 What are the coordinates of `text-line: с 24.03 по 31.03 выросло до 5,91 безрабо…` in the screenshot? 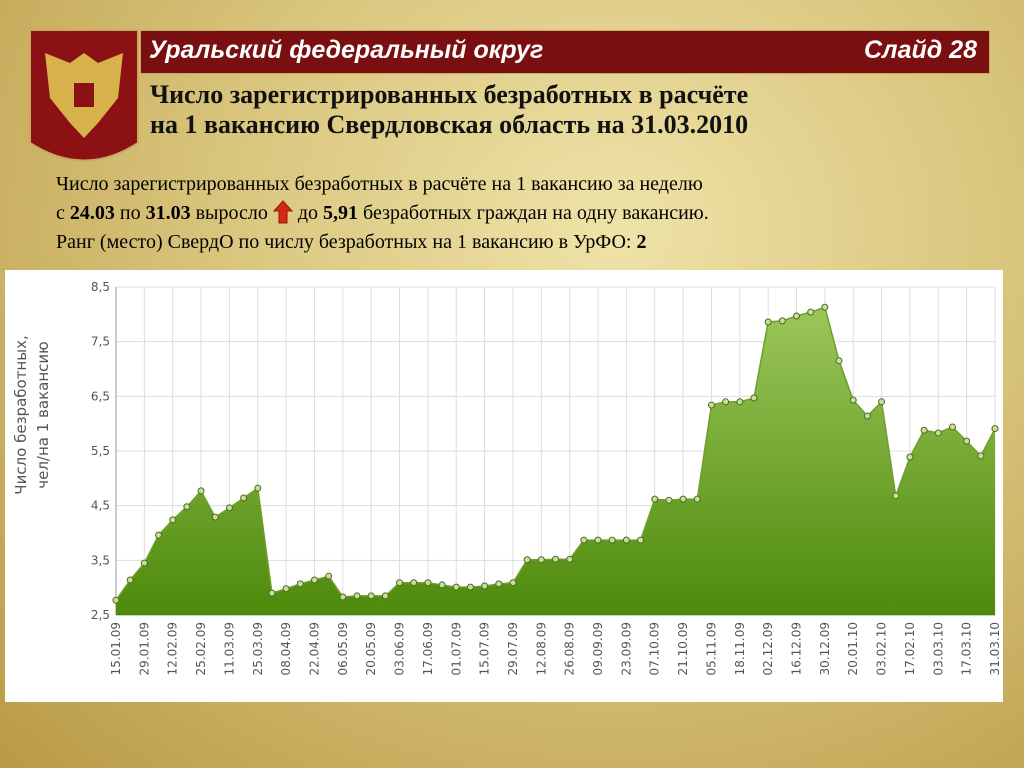 It's located at (382, 213).